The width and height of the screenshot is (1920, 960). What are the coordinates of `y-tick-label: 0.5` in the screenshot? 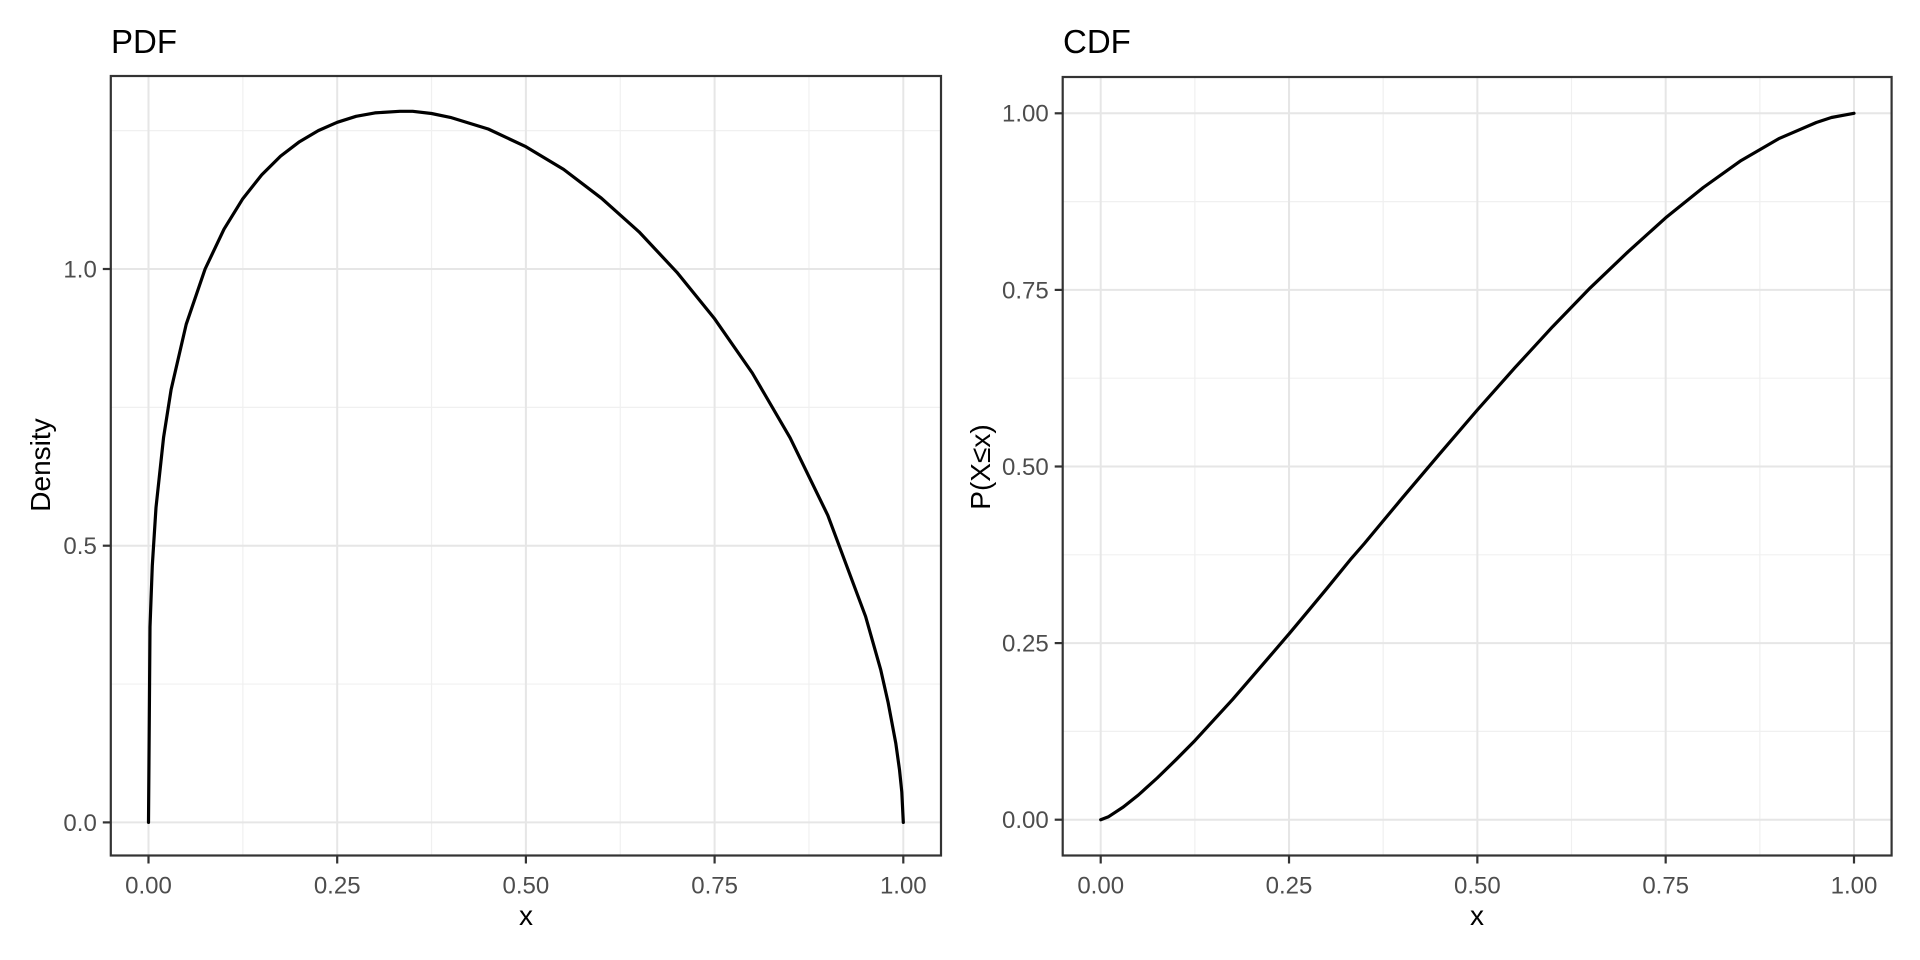 It's located at (79, 546).